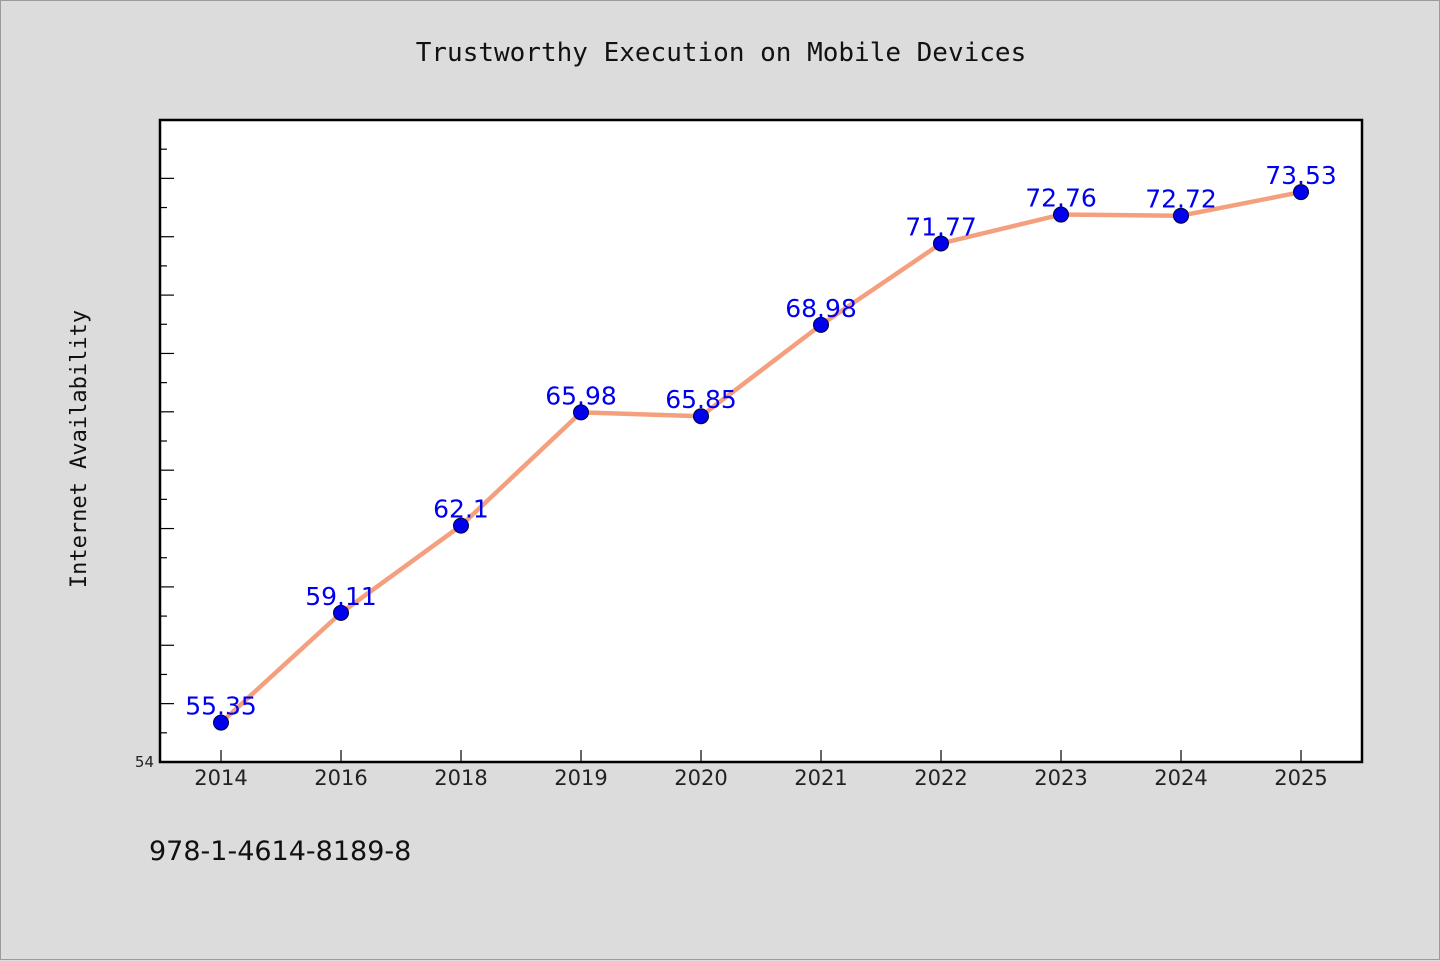 Image resolution: width=1440 pixels, height=961 pixels. Describe the element at coordinates (721, 53) in the screenshot. I see `chart-title: Trustworthy Execution on Mobile Devices` at that location.